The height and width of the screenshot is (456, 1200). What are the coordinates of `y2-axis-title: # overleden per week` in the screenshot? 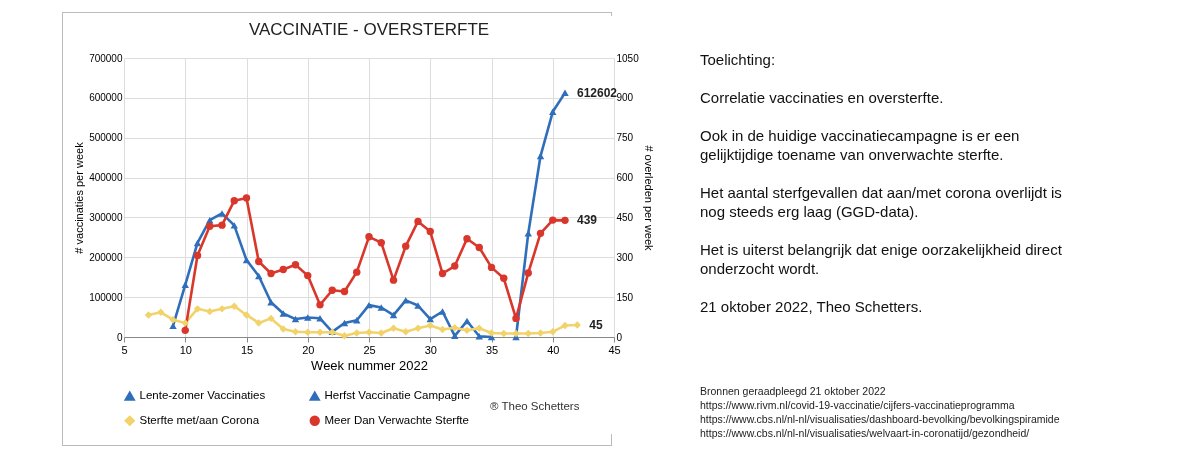 It's located at (648, 198).